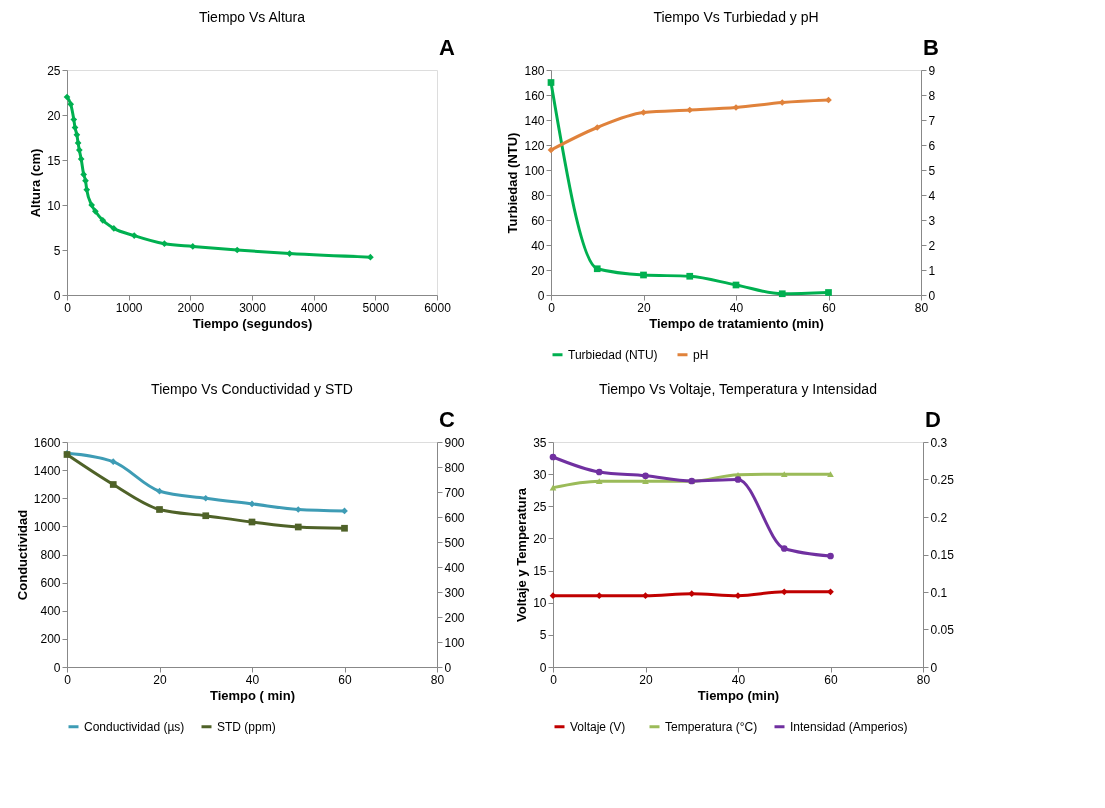  I want to click on chart-title: Tiempo Vs Conductividad y STD, so click(252, 389).